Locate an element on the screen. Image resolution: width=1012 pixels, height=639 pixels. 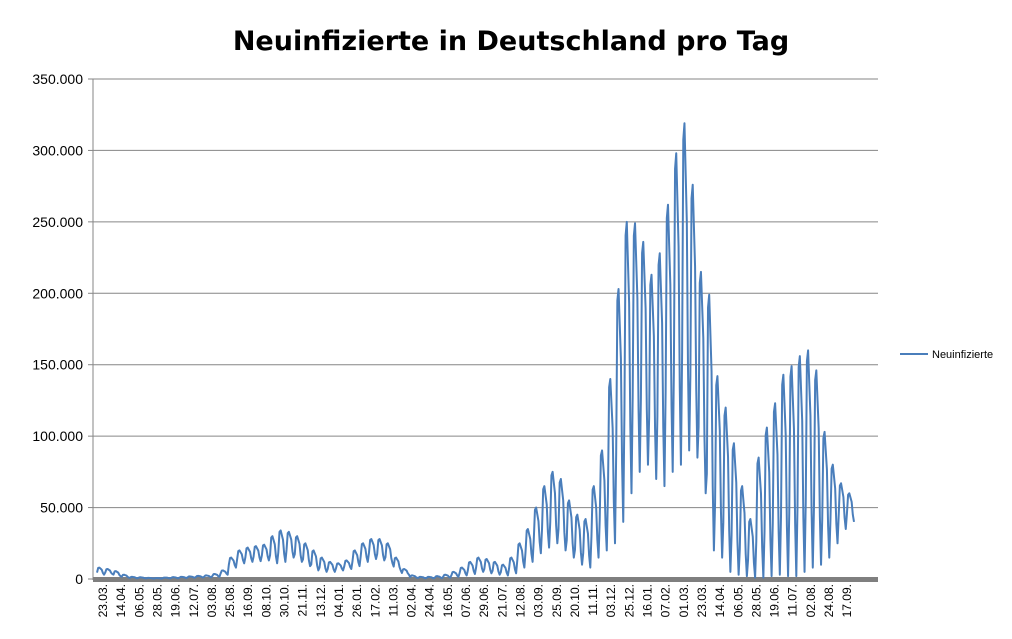
x-tick-label: 20.10. is located at coordinates (575, 600).